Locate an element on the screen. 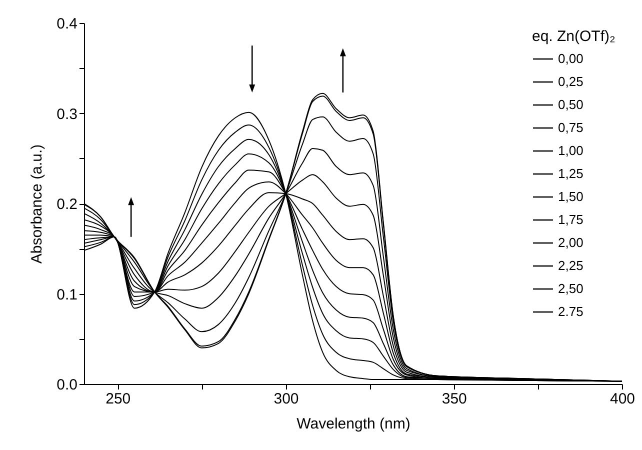  legend-label: 1,00 is located at coordinates (571, 150).